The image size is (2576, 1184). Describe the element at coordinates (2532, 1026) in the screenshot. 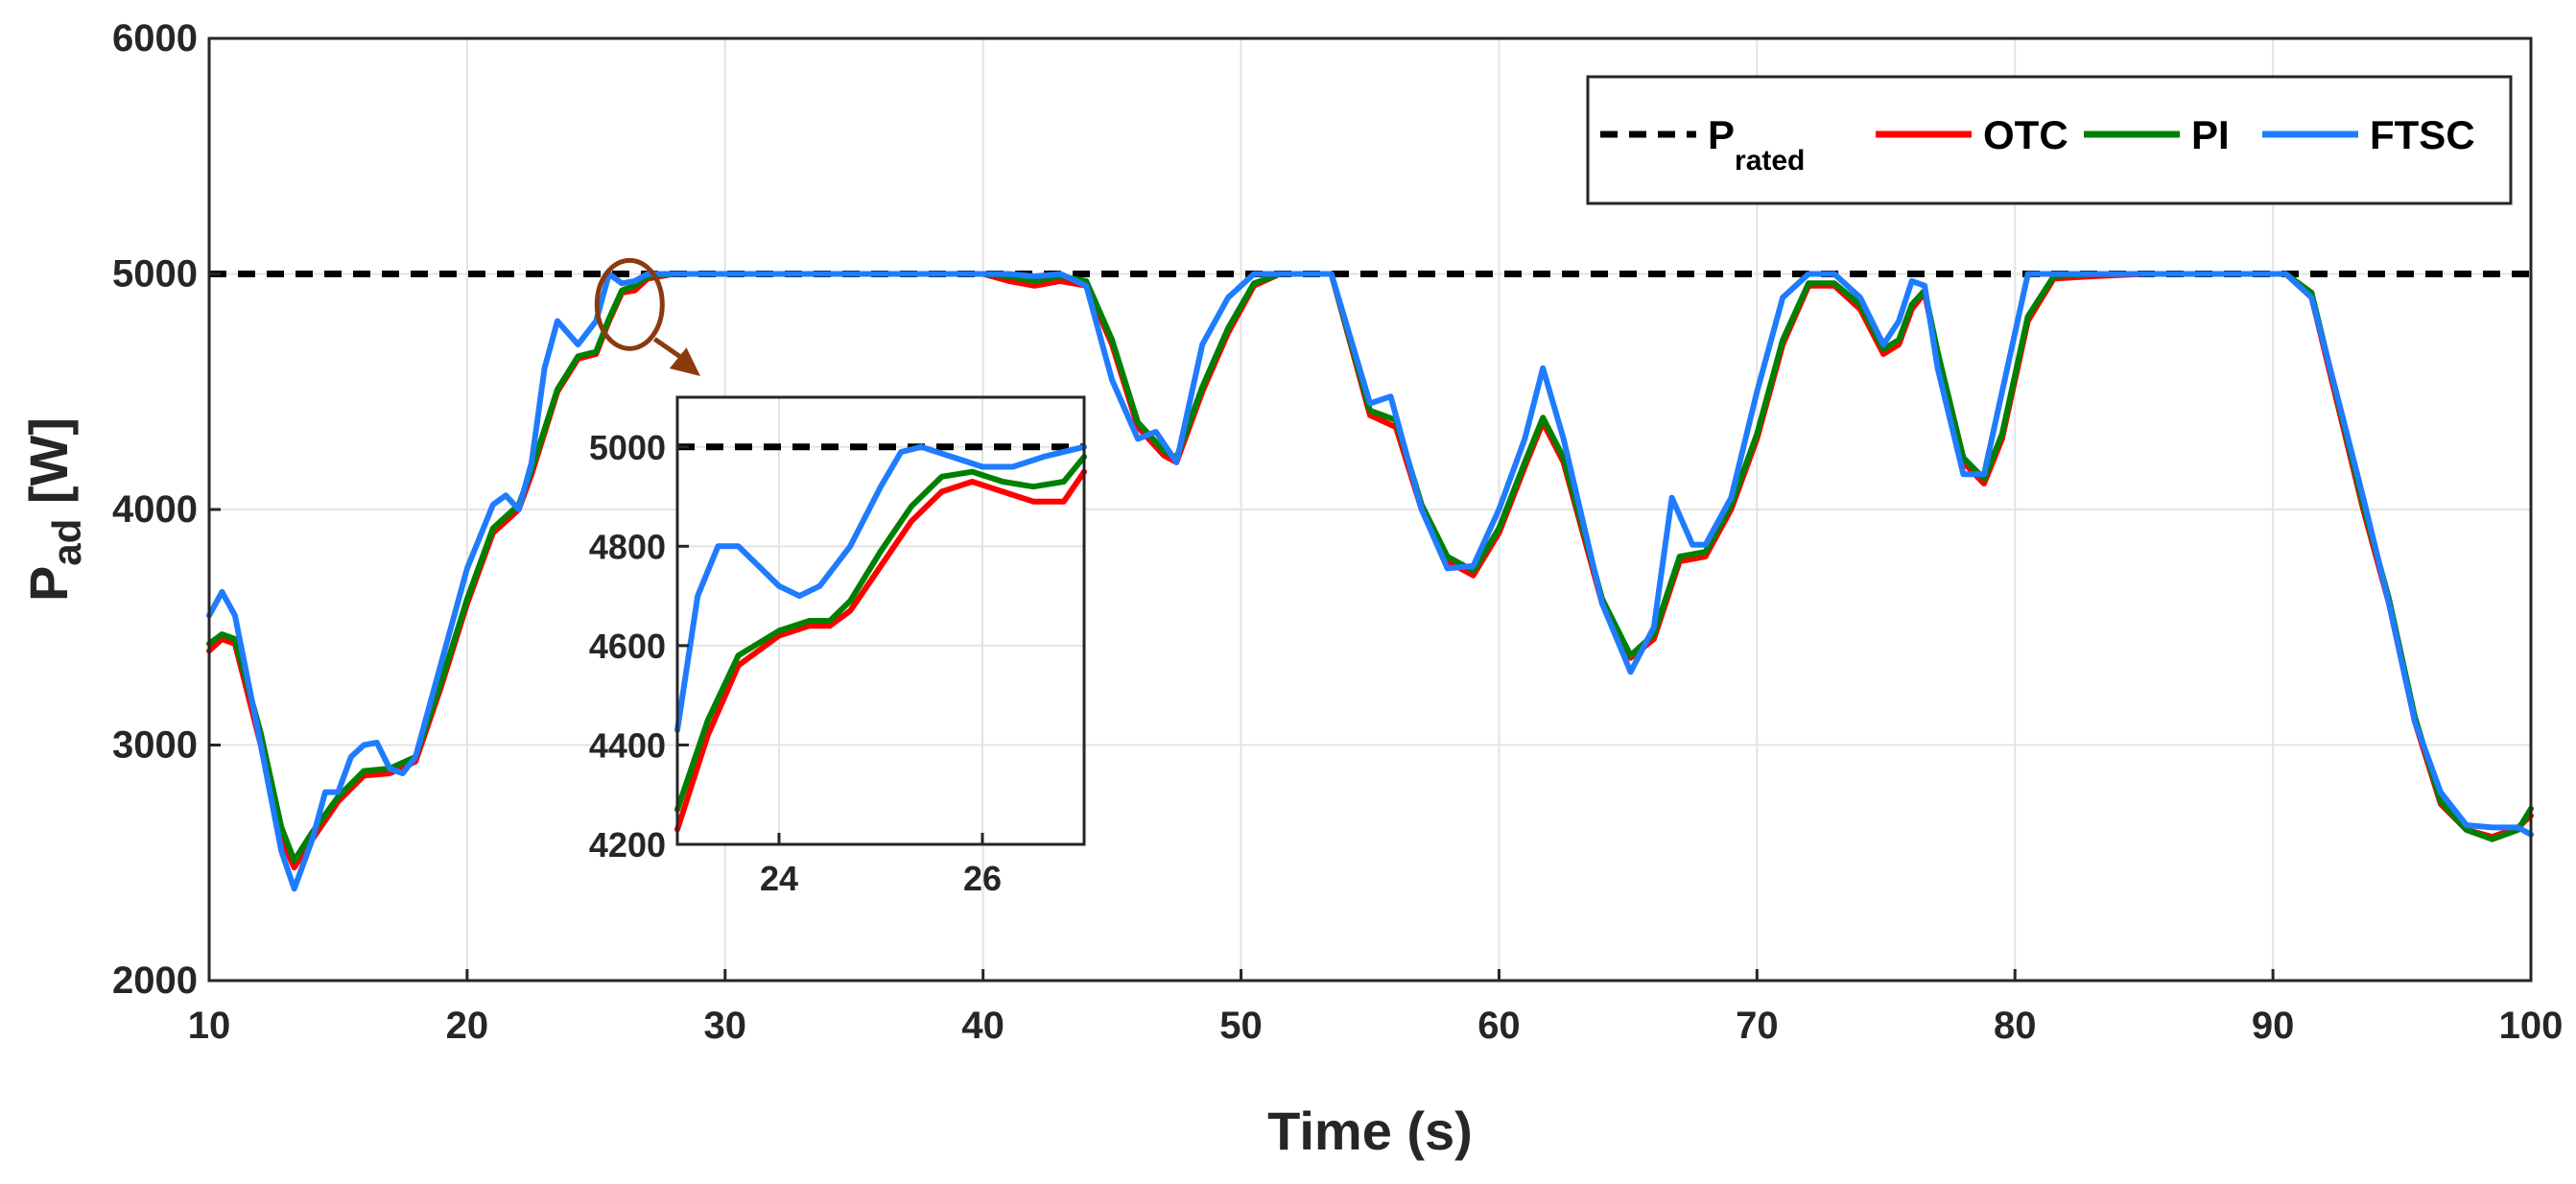

I see `main-x-tick-label: 100` at that location.